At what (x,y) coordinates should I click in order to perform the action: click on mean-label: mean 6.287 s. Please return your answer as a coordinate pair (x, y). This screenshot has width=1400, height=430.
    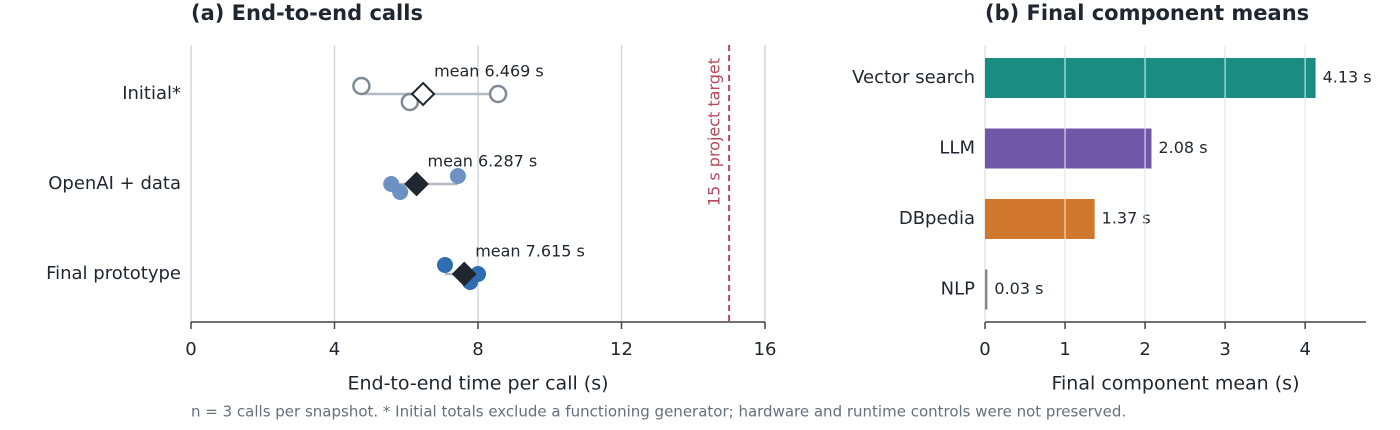
    Looking at the image, I should click on (483, 161).